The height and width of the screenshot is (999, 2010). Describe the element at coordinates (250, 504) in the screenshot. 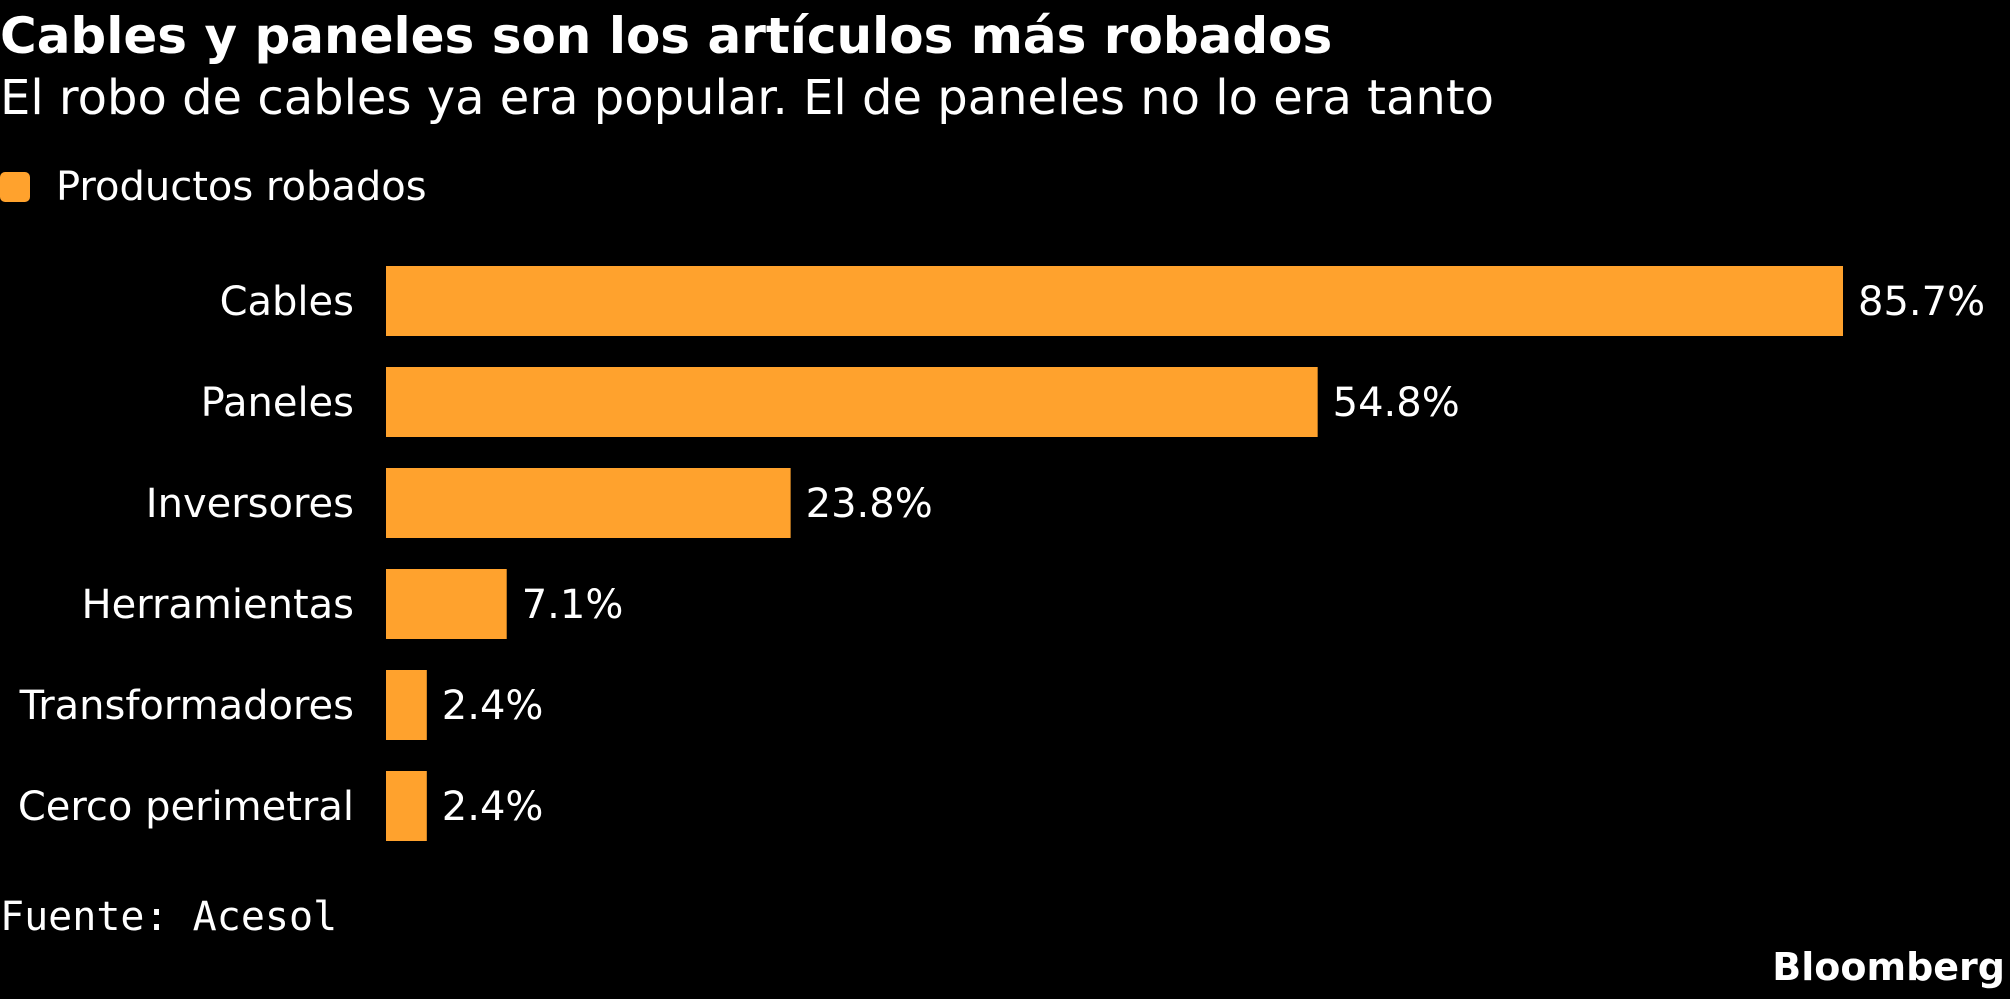

I see `category-label: Inversores` at that location.